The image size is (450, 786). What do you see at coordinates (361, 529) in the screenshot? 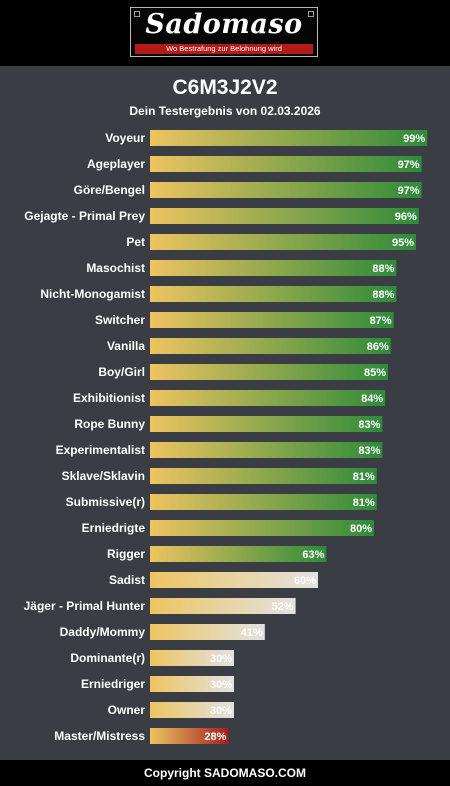
I see `percent-label: 80%` at bounding box center [361, 529].